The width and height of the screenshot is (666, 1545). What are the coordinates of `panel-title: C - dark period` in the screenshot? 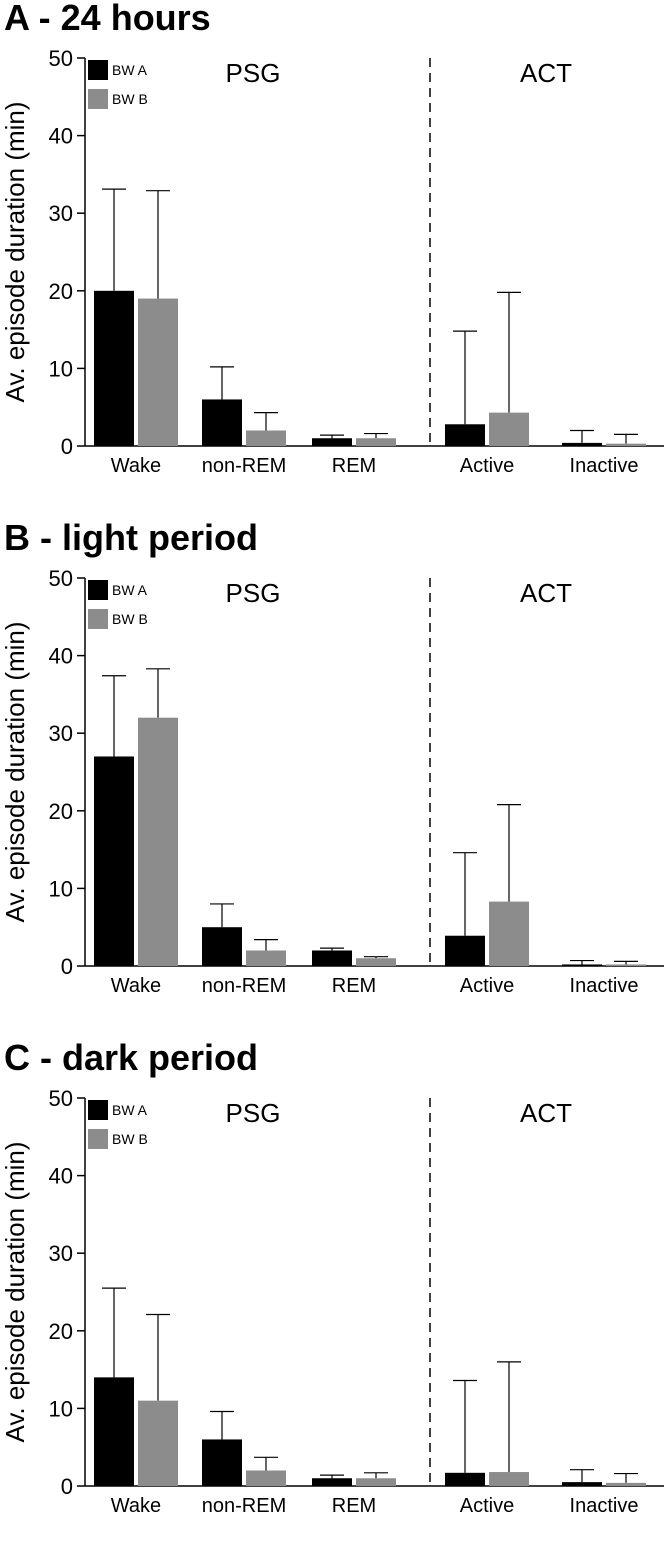 It's located at (131, 1057).